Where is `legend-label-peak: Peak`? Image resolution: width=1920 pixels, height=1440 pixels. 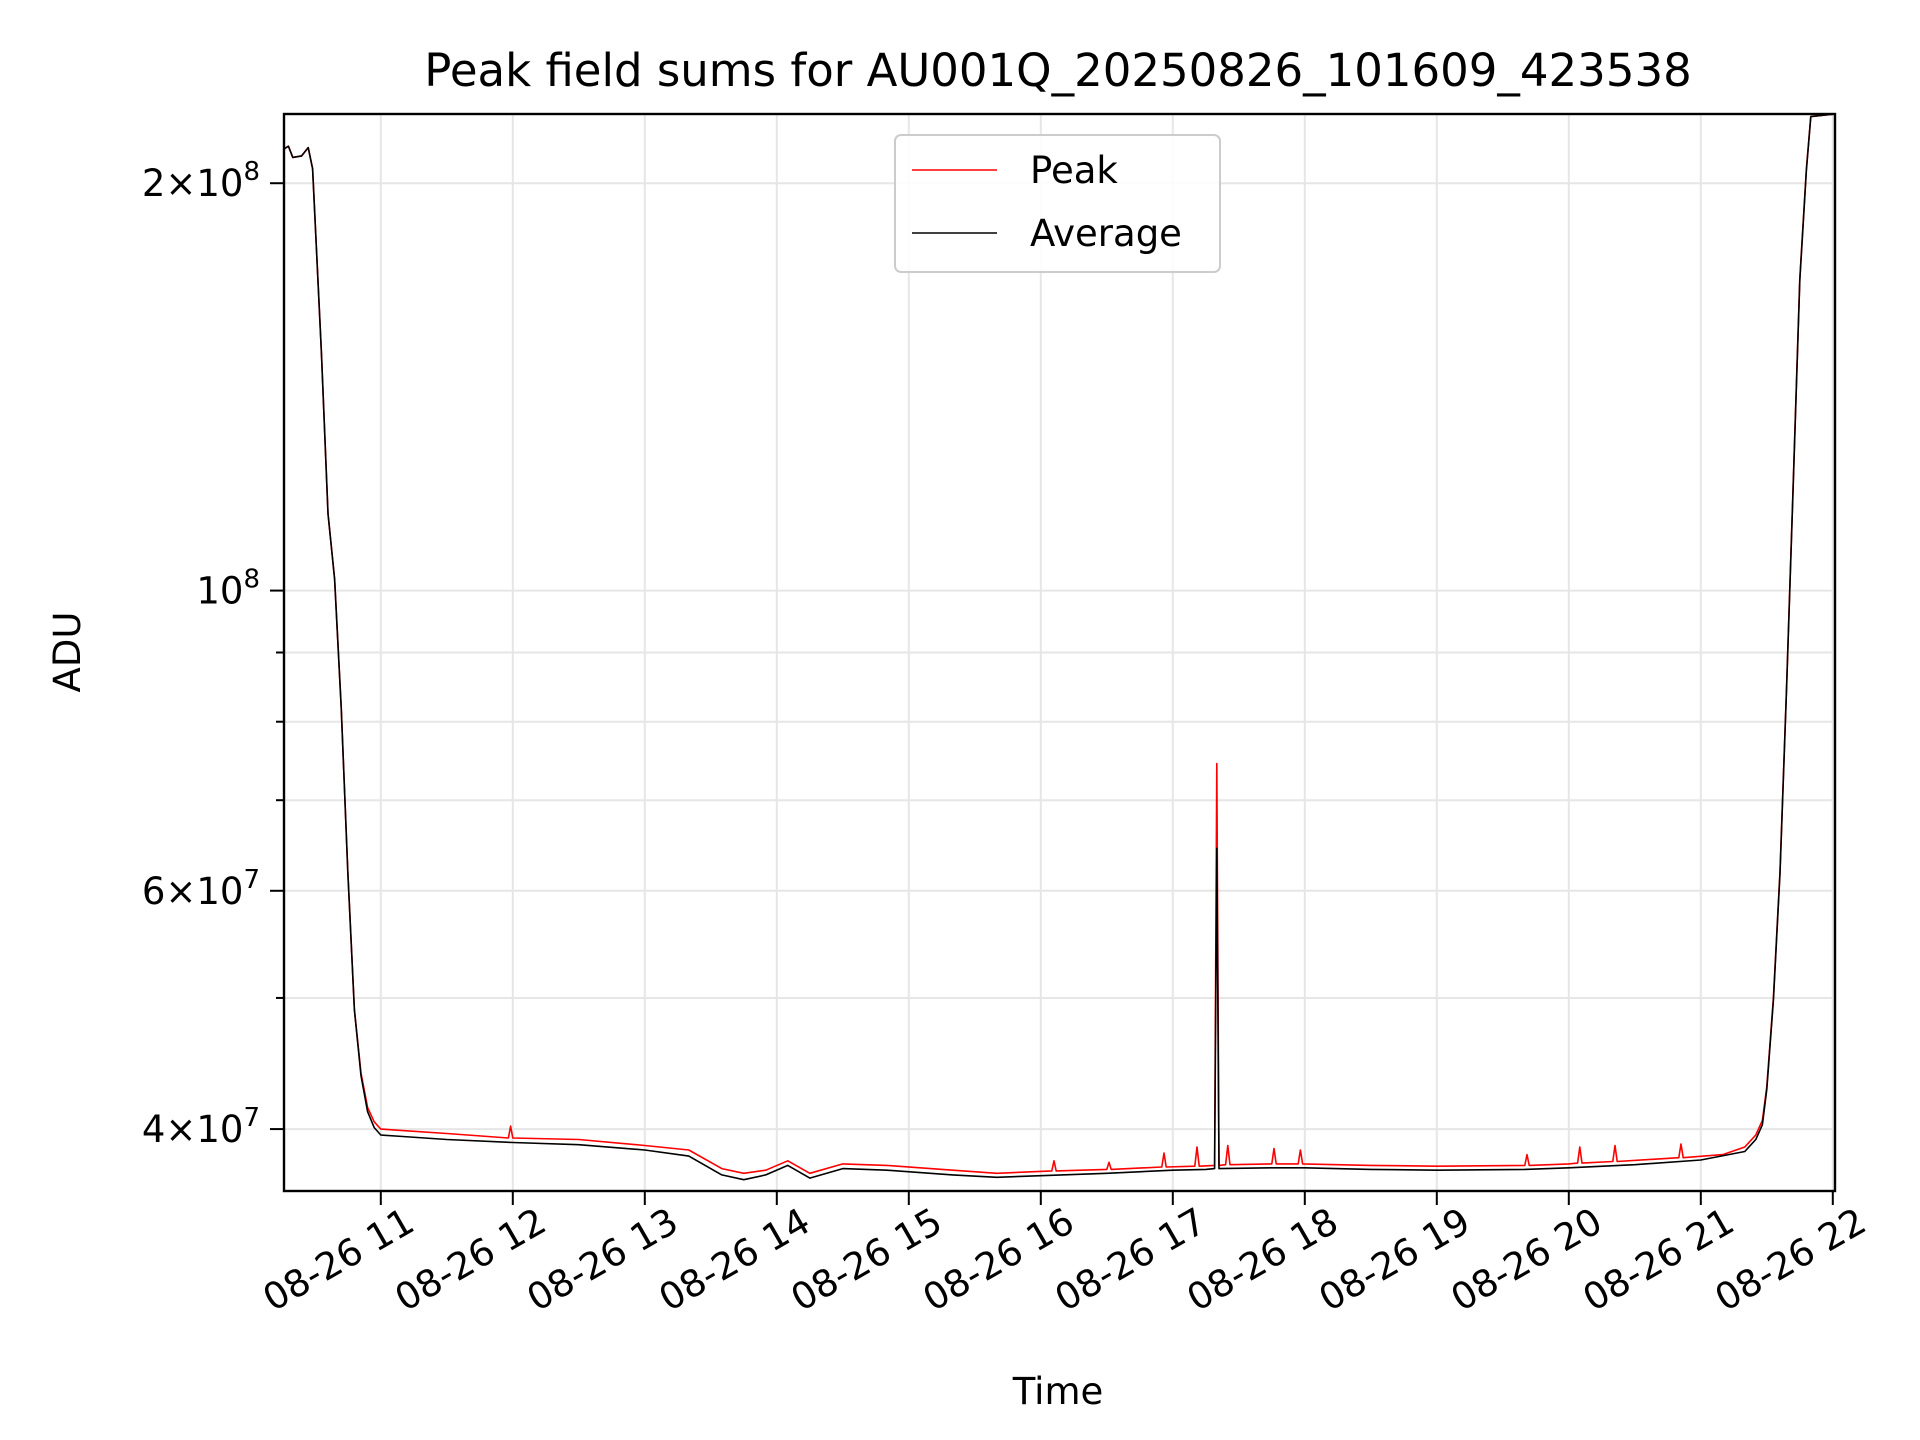 legend-label-peak: Peak is located at coordinates (1074, 170).